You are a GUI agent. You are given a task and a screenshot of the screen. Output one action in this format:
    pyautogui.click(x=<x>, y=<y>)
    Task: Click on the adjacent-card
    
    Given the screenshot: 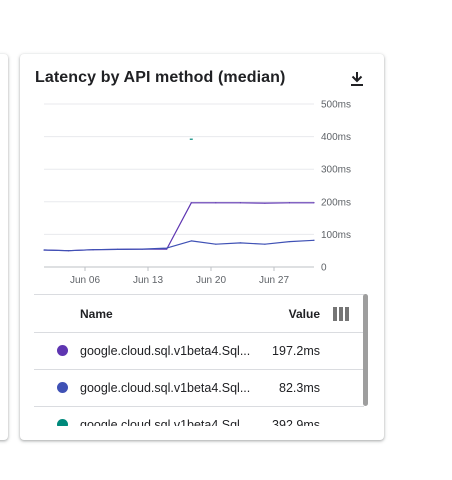 What is the action you would take?
    pyautogui.click(x=4, y=247)
    